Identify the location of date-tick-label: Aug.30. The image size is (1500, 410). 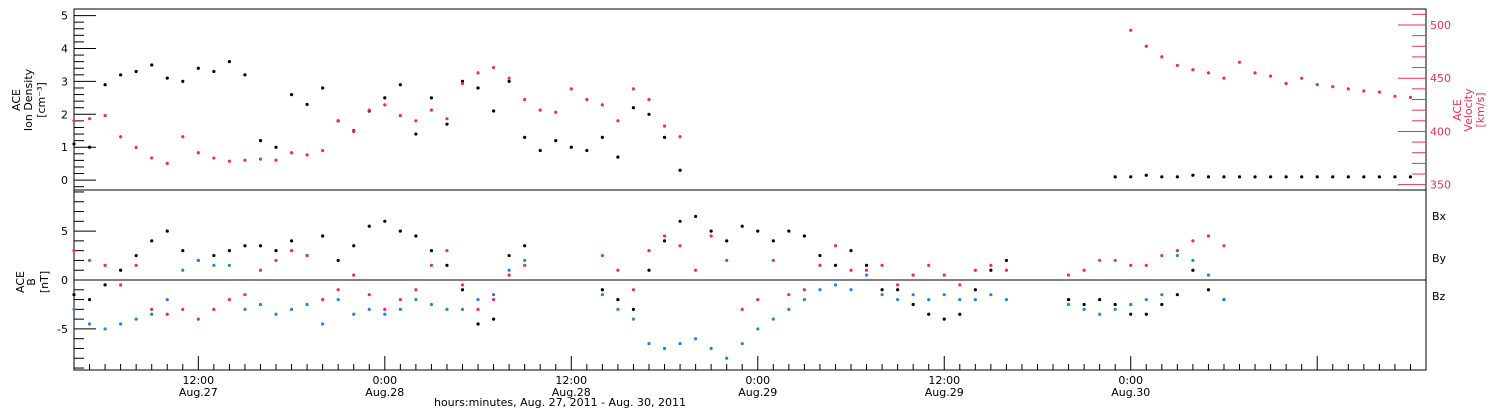
(1130, 392).